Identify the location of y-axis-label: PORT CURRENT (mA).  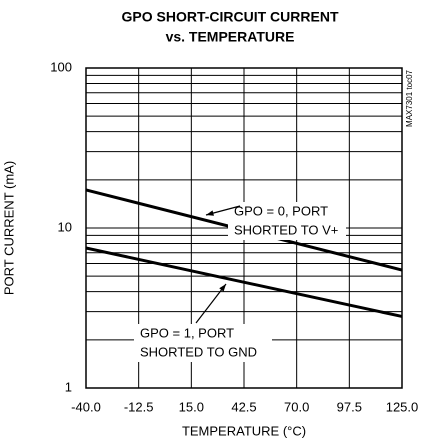
(8, 228).